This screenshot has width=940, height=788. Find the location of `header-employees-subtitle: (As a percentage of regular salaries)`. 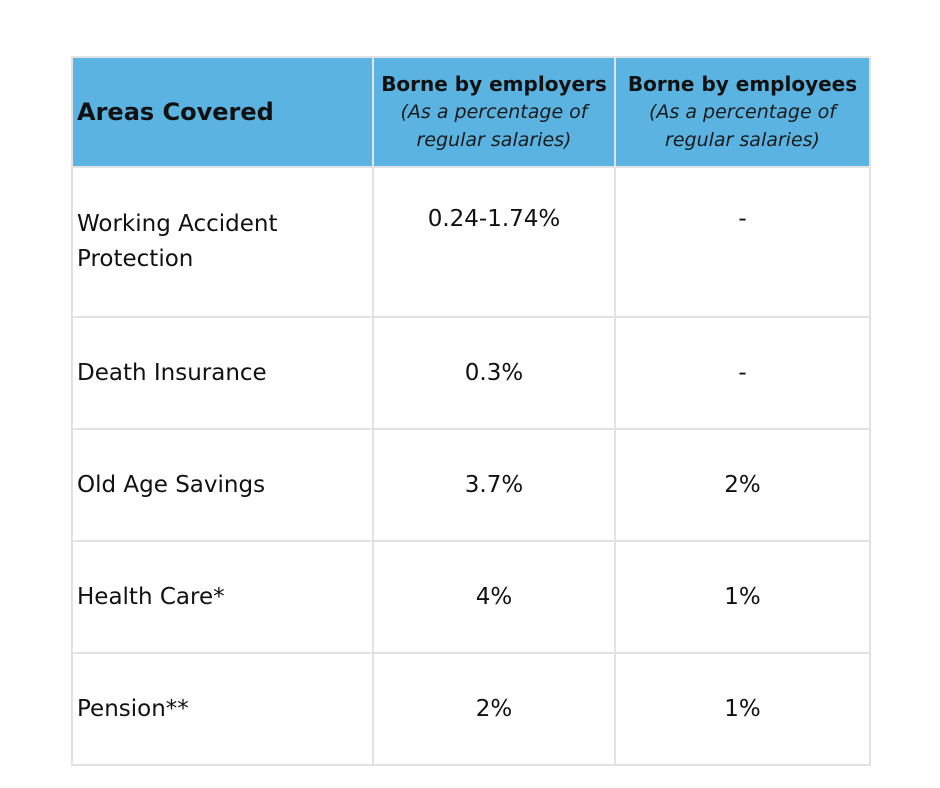

header-employees-subtitle: (As a percentage of regular salaries) is located at coordinates (742, 126).